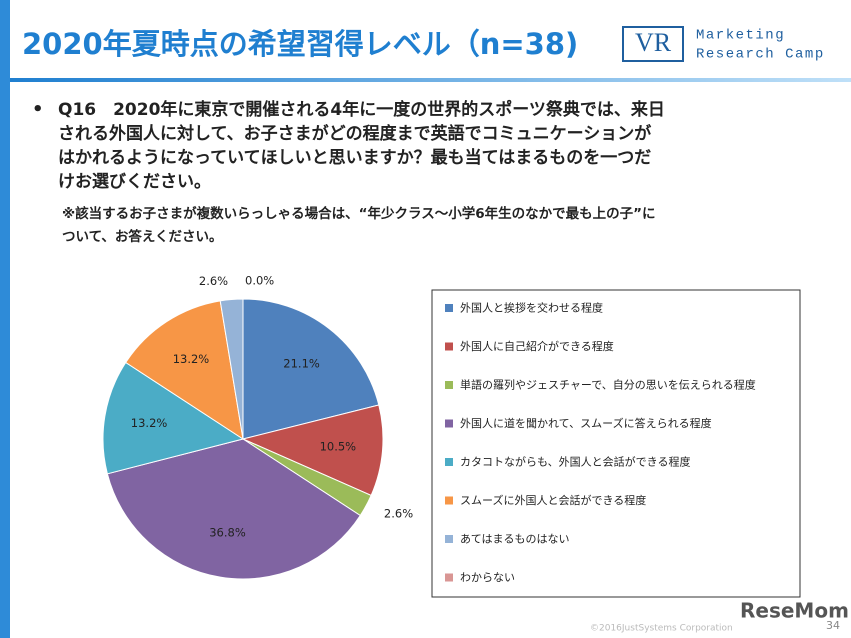 This screenshot has width=851, height=638. What do you see at coordinates (740, 36) in the screenshot?
I see `logo-text: Marketing` at bounding box center [740, 36].